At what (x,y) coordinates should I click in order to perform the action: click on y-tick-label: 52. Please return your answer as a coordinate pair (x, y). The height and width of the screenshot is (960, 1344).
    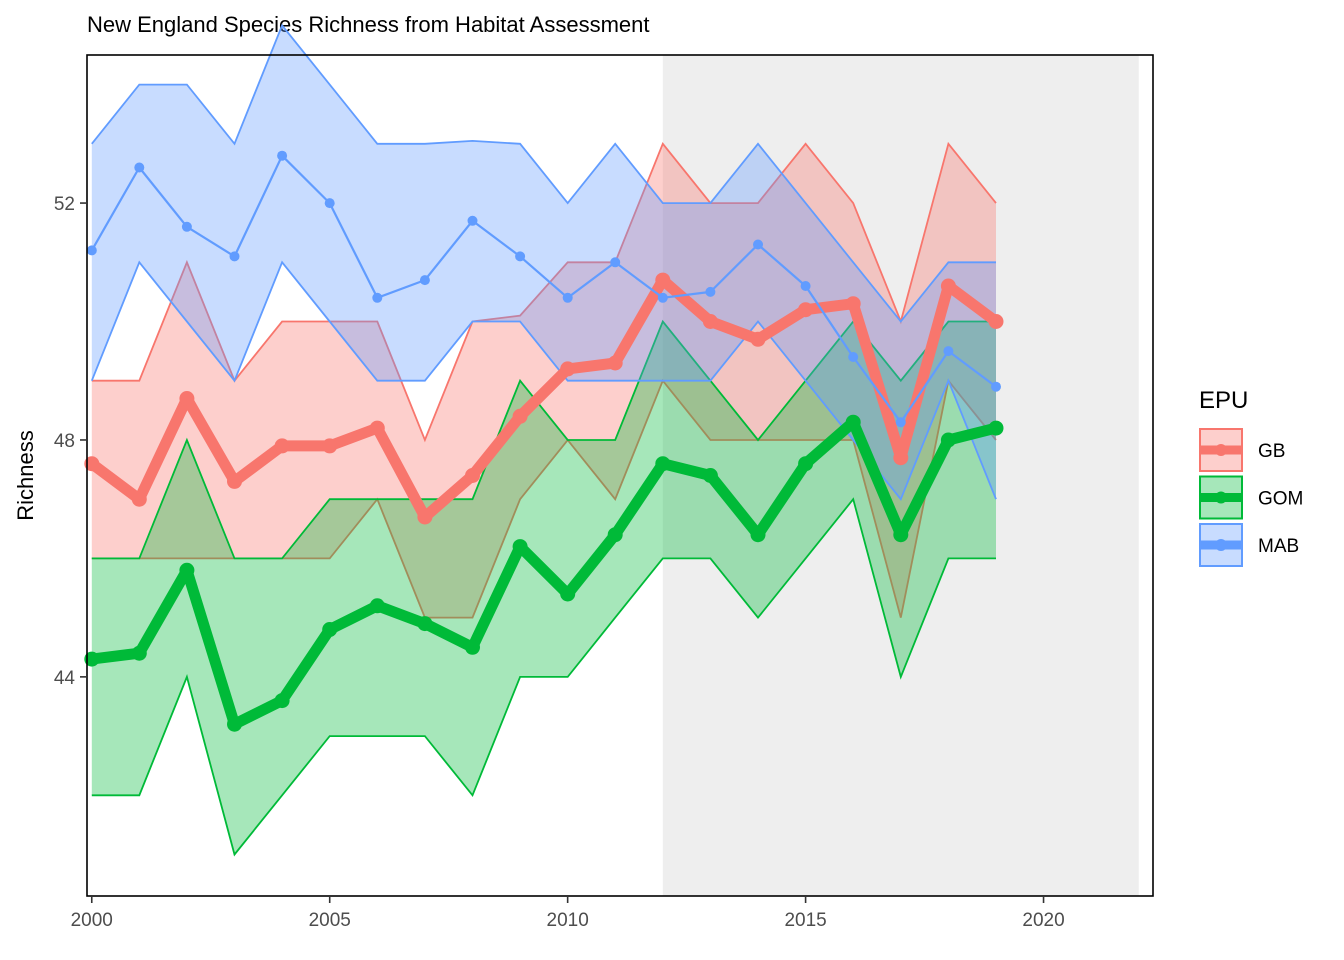
    Looking at the image, I should click on (64, 204).